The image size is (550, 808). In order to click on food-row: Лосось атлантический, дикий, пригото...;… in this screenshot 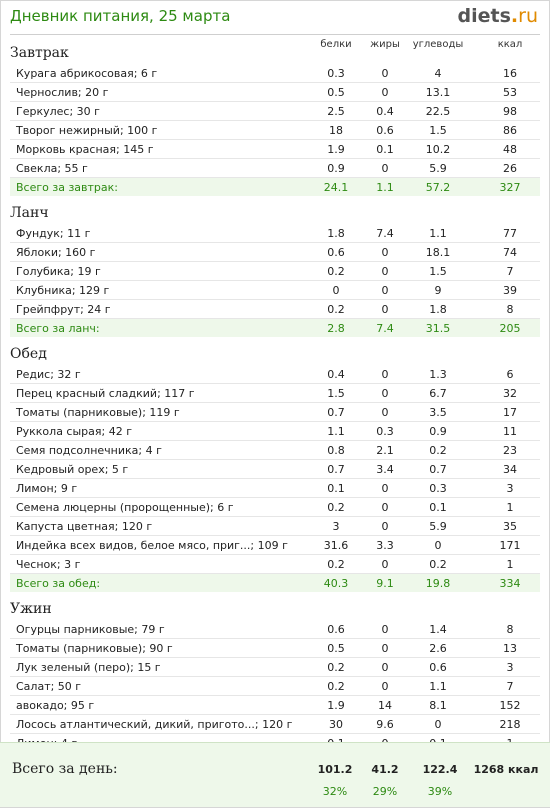, I will do `click(275, 724)`.